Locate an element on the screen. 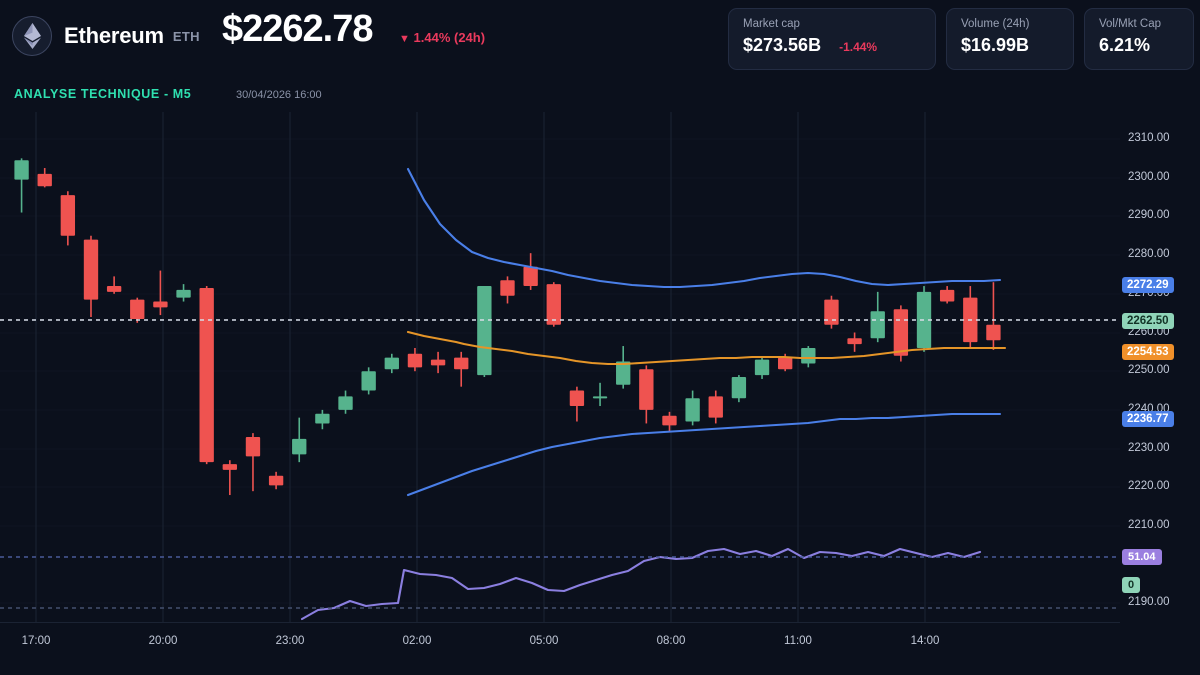  price-tick-label: 2250.00 is located at coordinates (1149, 370).